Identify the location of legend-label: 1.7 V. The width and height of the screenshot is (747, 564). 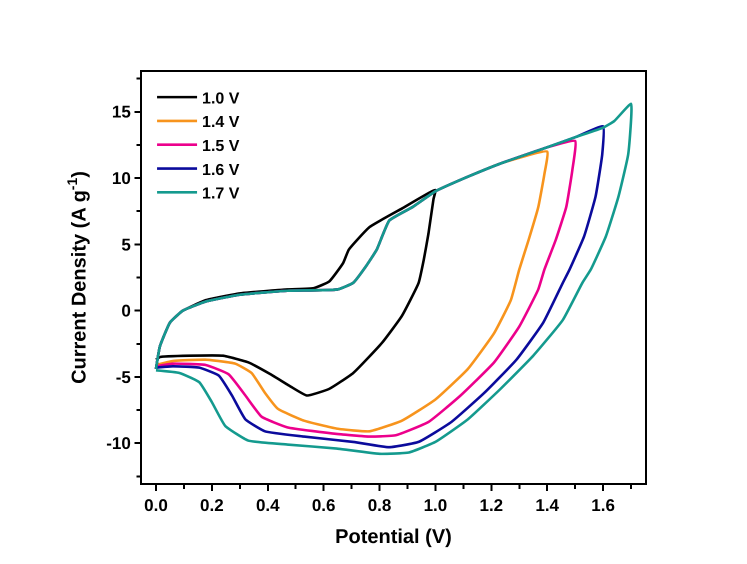
(221, 194).